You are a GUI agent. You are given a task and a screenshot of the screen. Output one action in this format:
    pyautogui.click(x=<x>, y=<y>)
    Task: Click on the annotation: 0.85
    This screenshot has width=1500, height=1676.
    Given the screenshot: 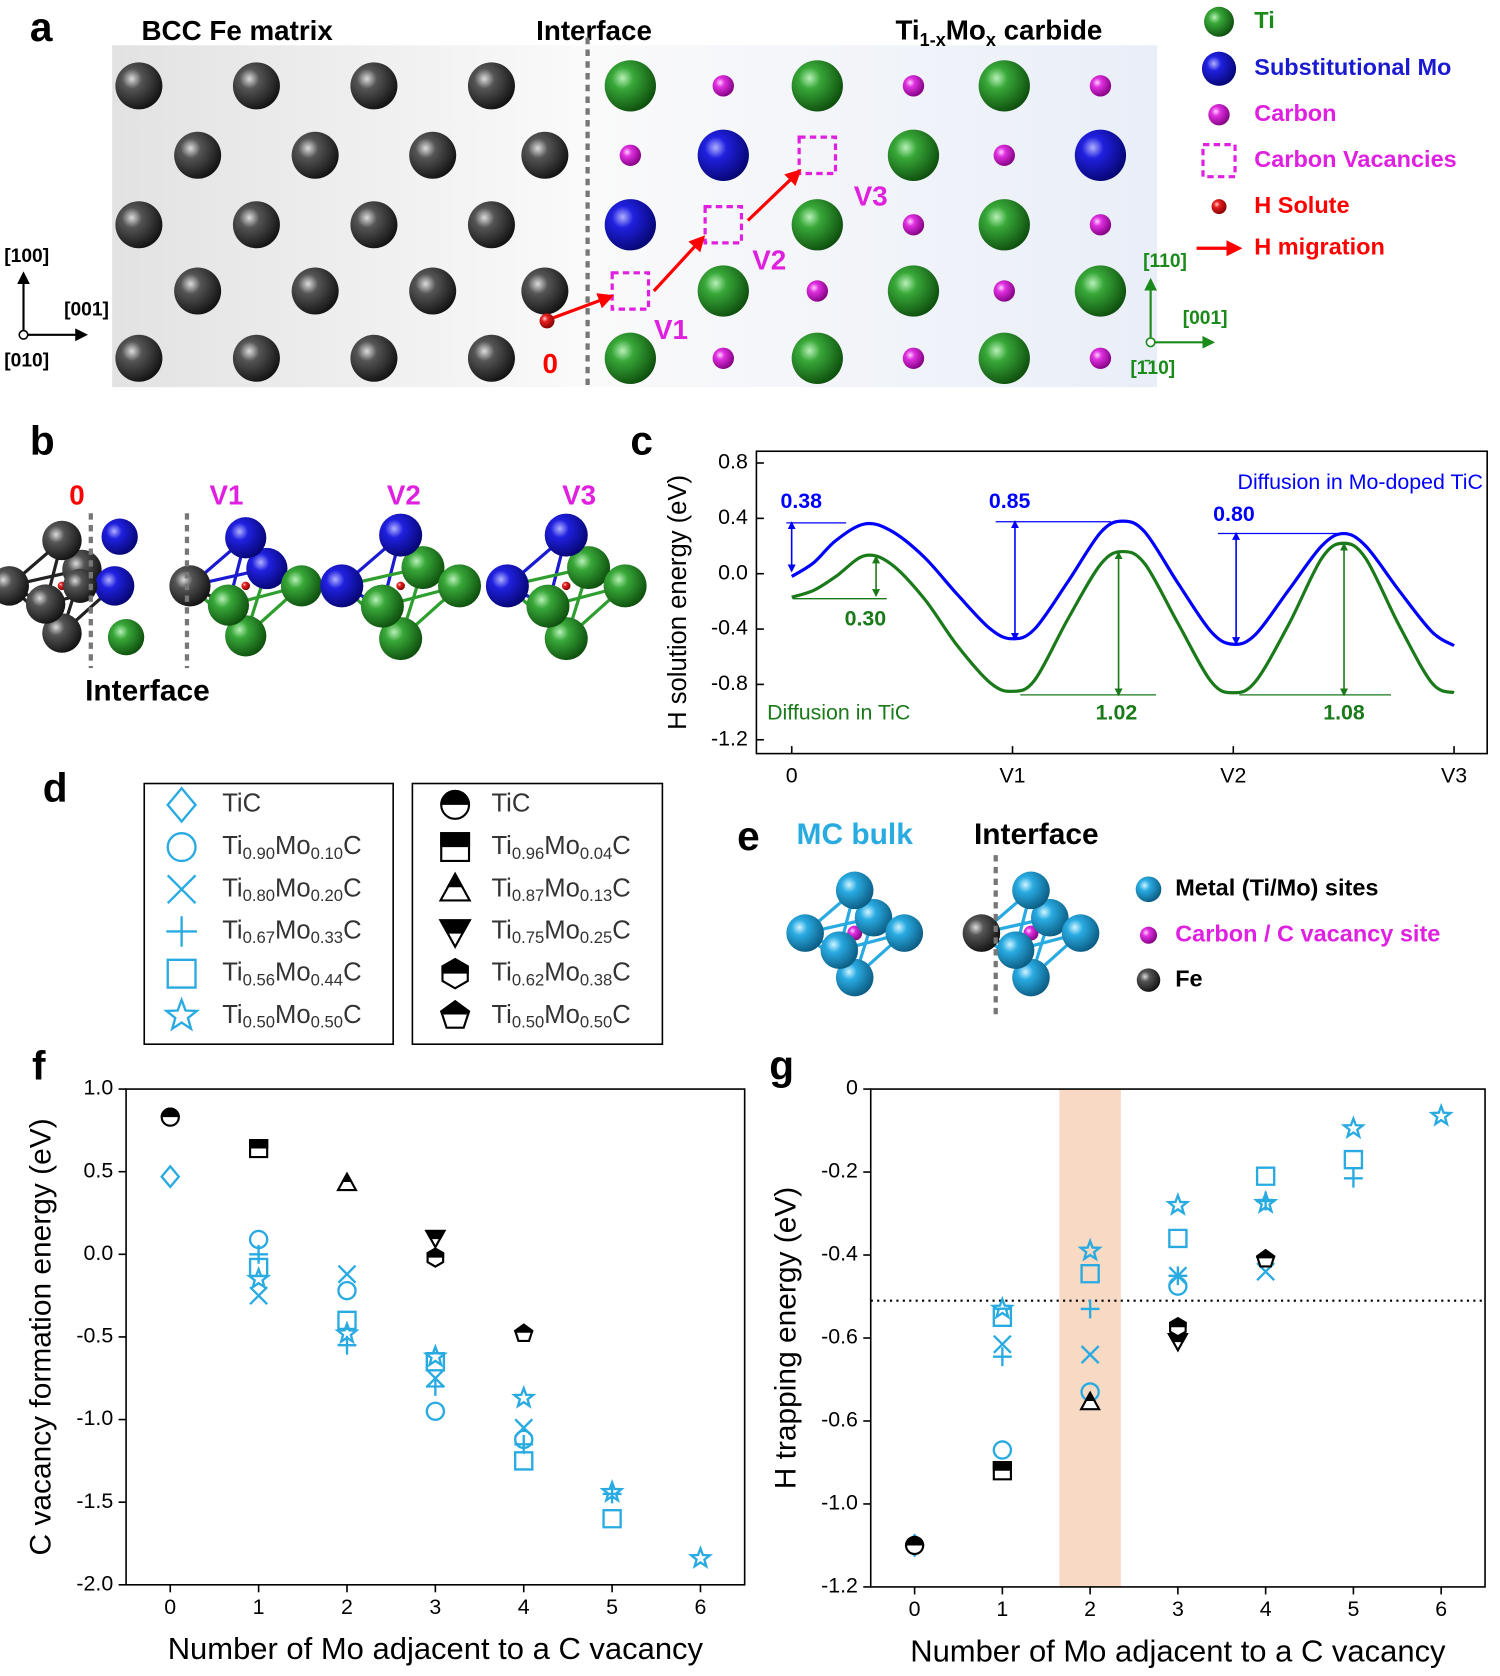 What is the action you would take?
    pyautogui.click(x=1010, y=501)
    